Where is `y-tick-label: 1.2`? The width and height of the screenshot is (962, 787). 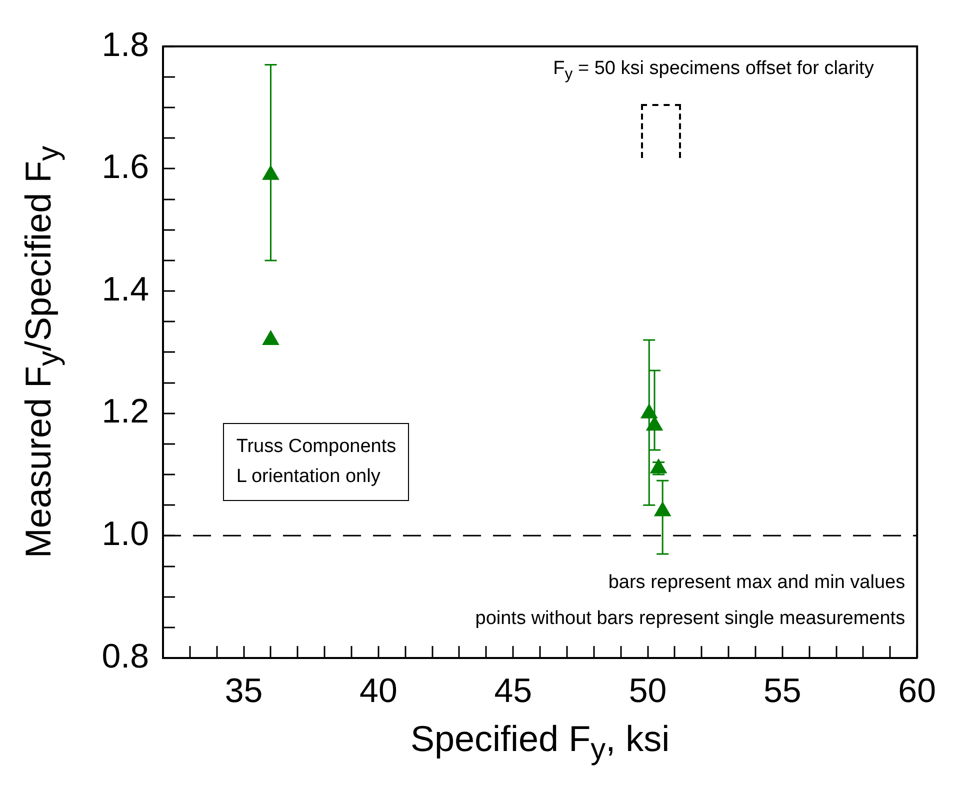 y-tick-label: 1.2 is located at coordinates (125, 411).